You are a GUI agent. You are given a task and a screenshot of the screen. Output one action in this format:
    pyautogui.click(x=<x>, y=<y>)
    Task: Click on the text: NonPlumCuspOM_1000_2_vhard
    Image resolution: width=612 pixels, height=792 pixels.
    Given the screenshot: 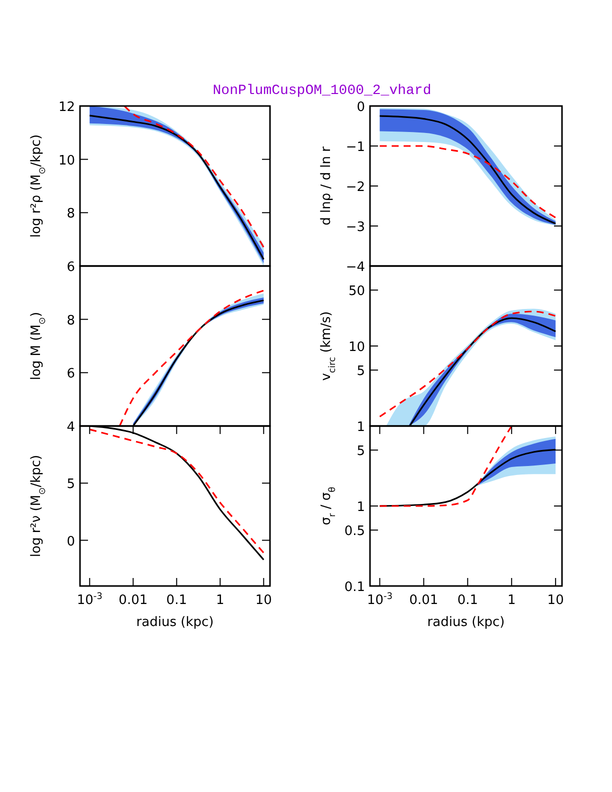 What is the action you would take?
    pyautogui.click(x=322, y=91)
    